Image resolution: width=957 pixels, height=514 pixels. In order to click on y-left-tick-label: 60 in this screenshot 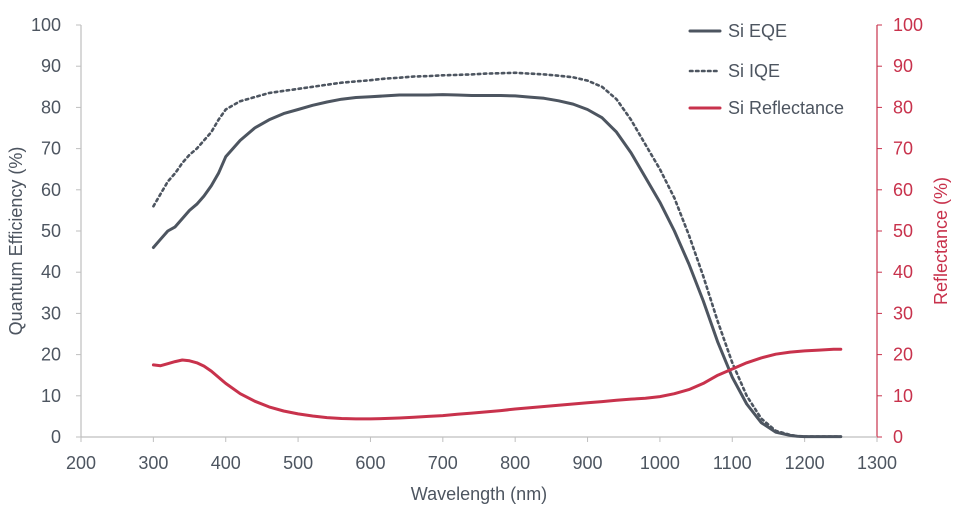, I will do `click(51, 190)`.